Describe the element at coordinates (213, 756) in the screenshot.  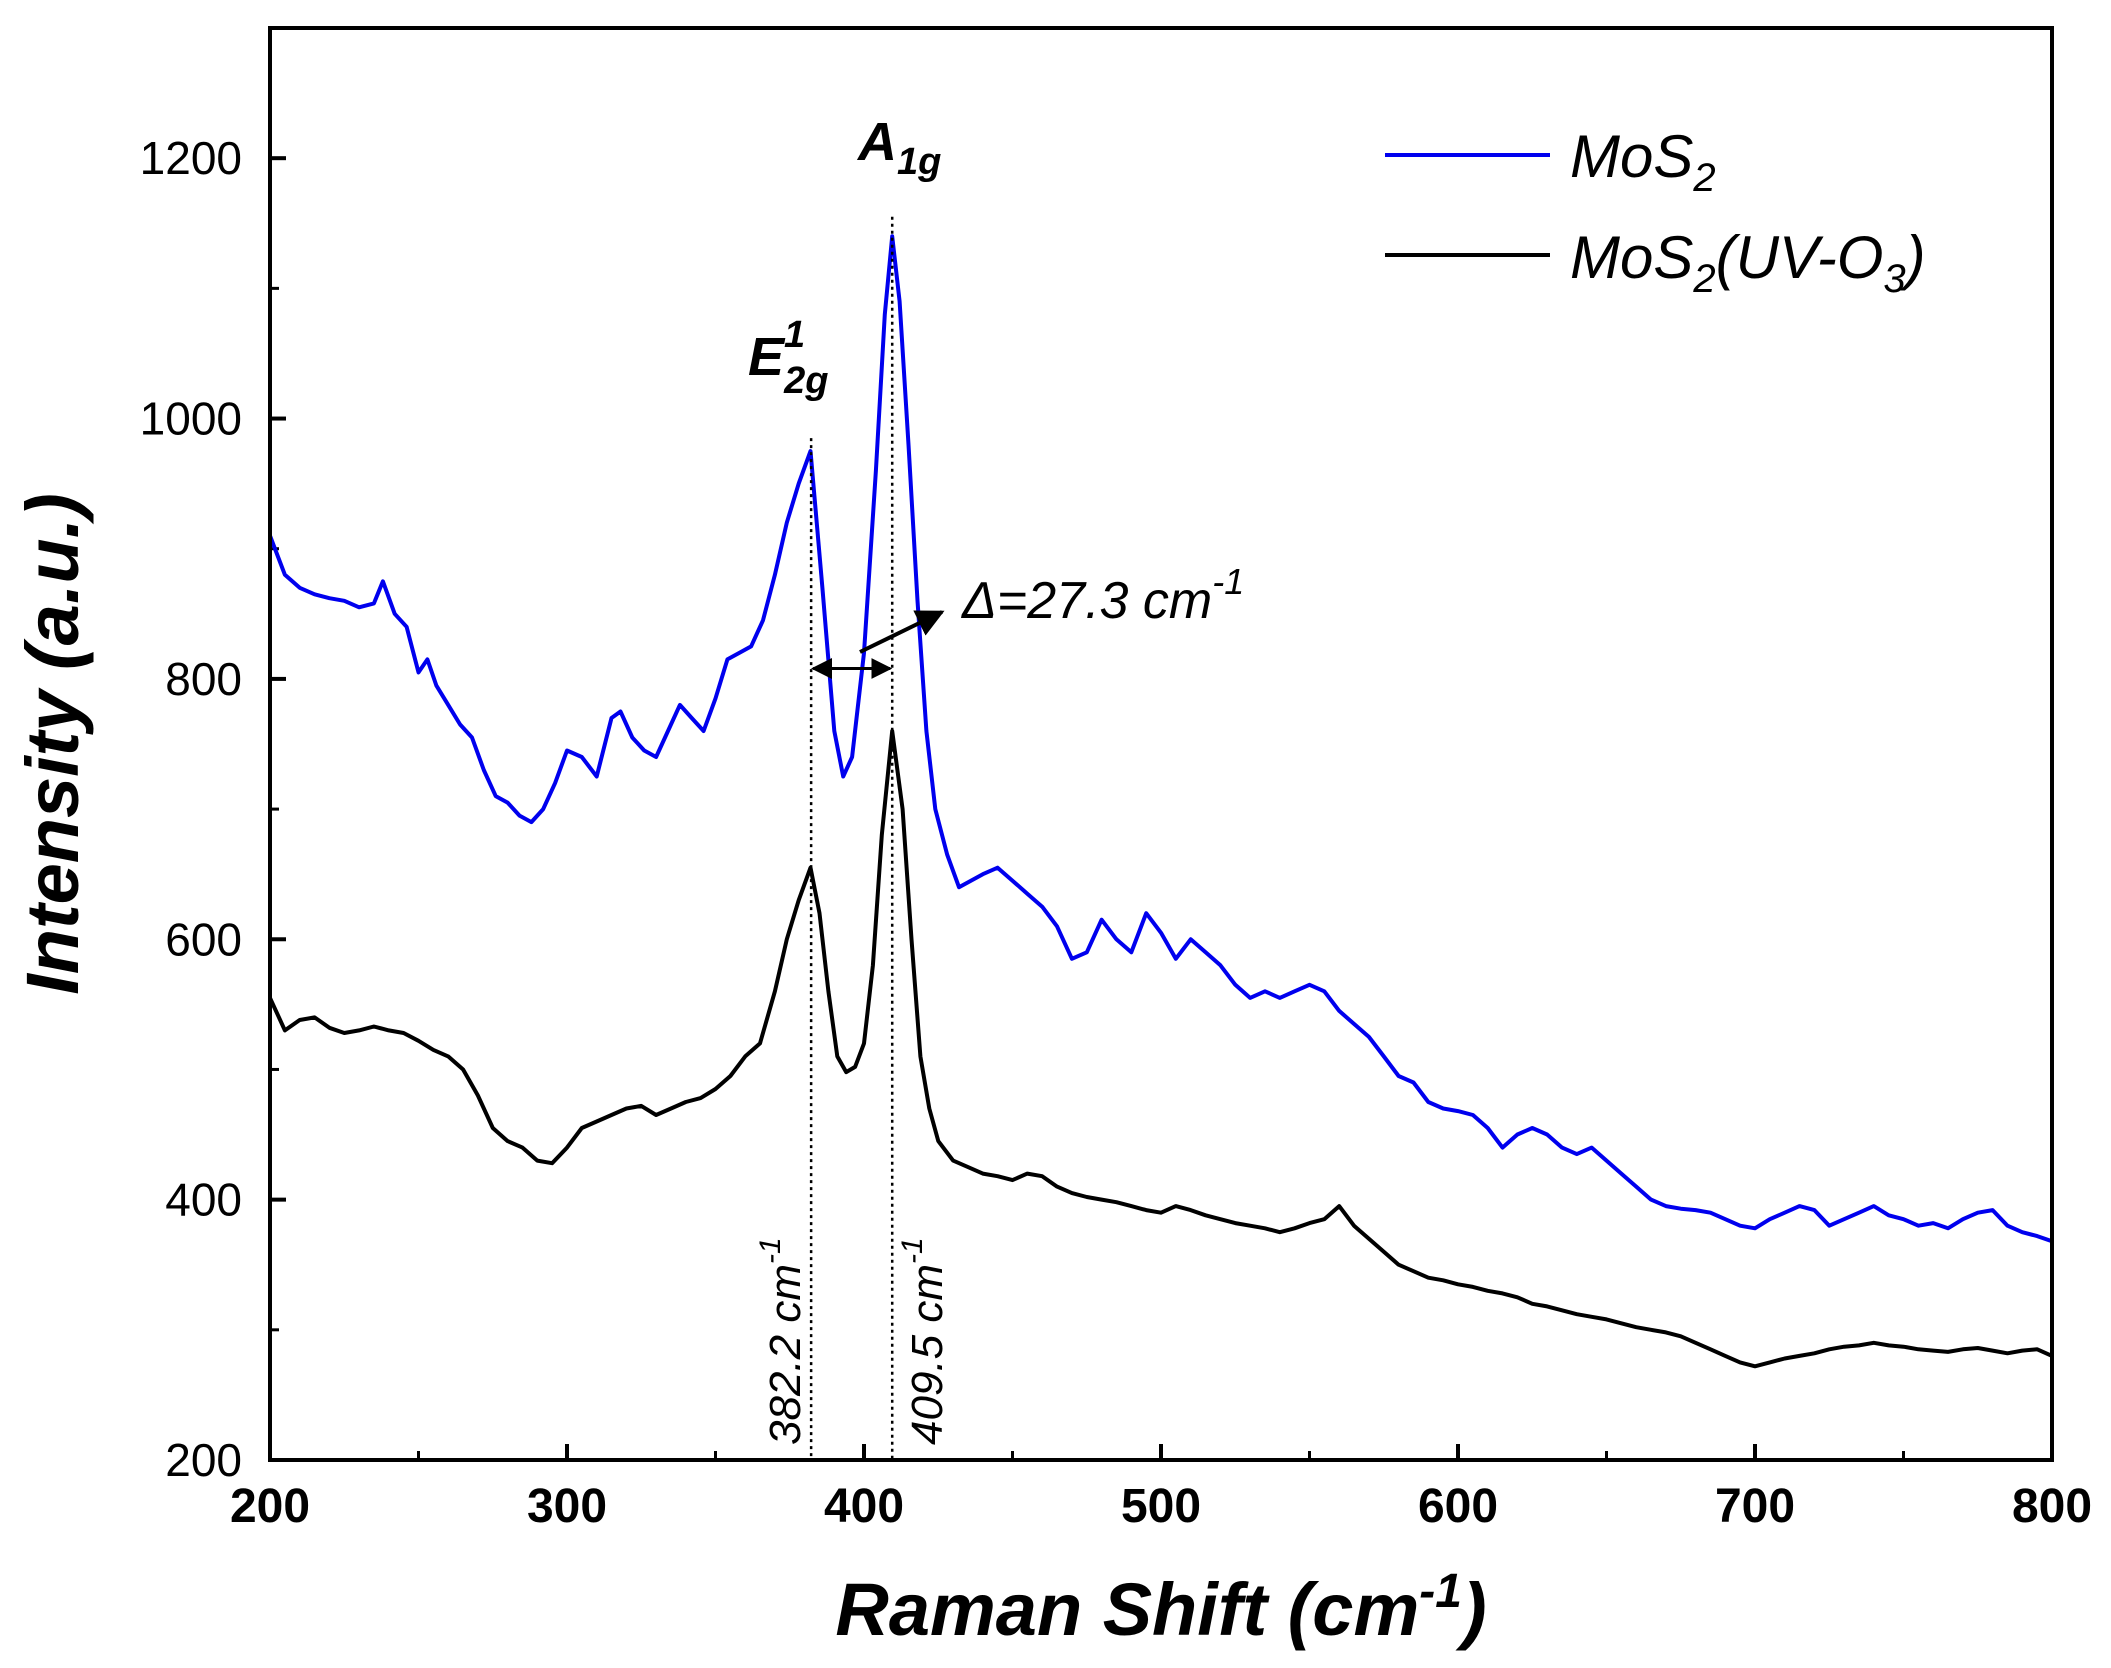
I see `y-axis-ticks: 200 400 600 800 1000 1200` at that location.